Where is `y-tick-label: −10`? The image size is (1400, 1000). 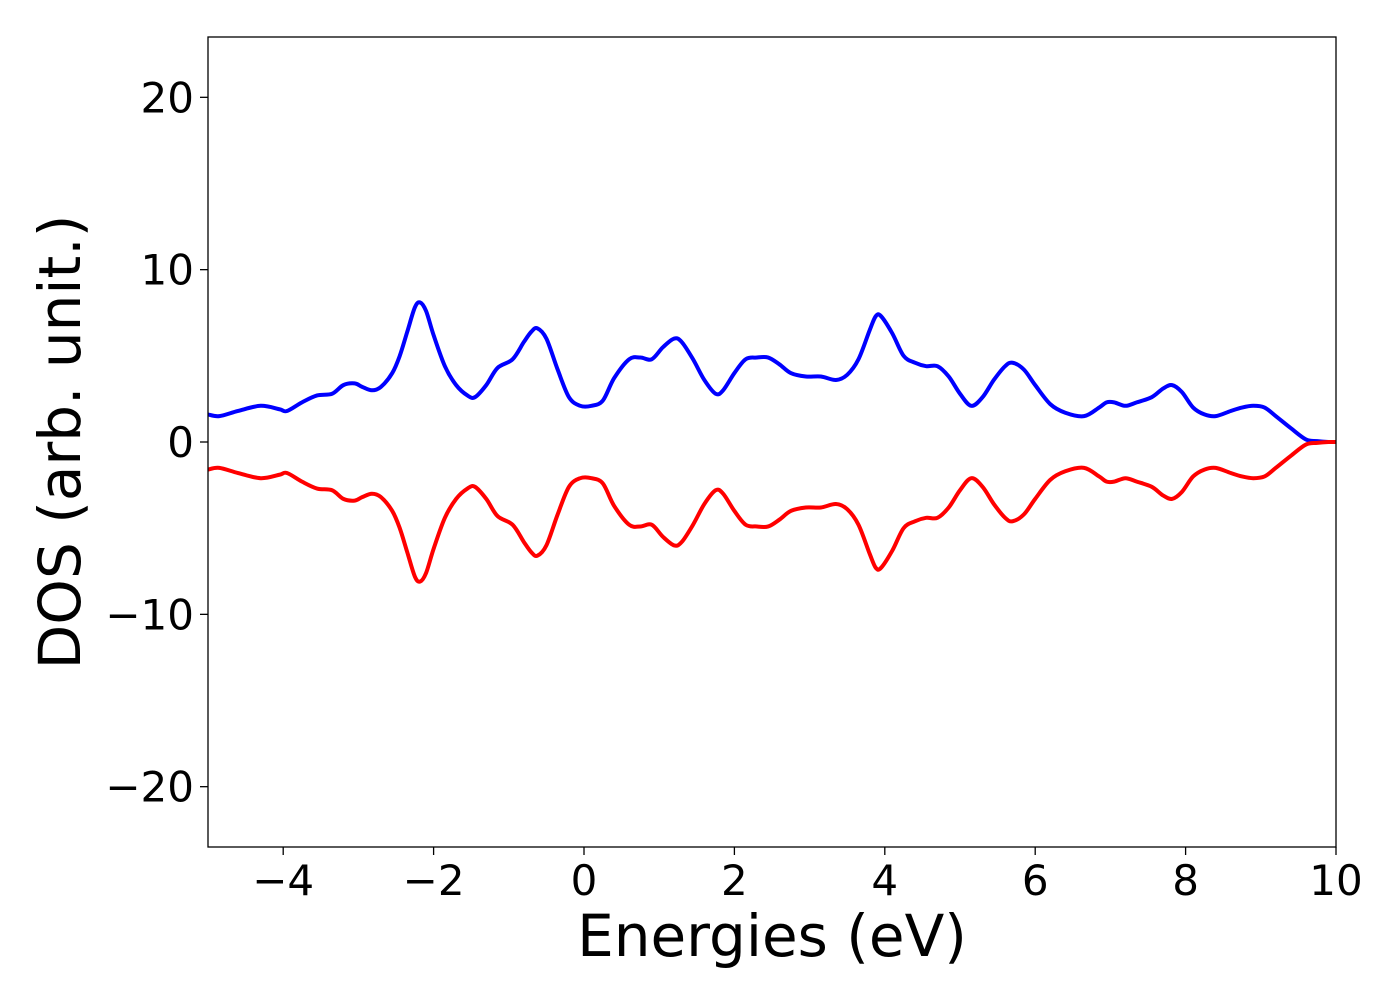
y-tick-label: −10 is located at coordinates (149, 614).